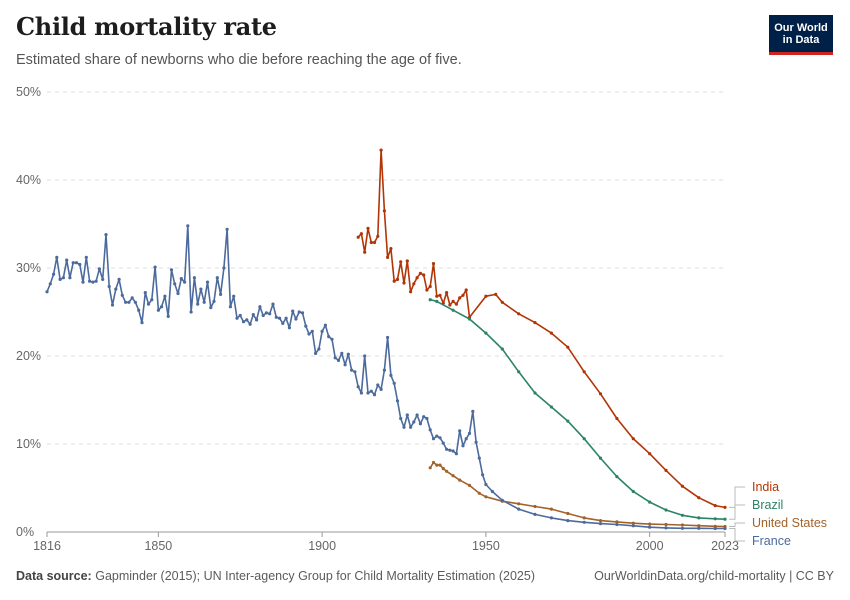 The width and height of the screenshot is (850, 600). I want to click on series-line-united-states, so click(577, 494).